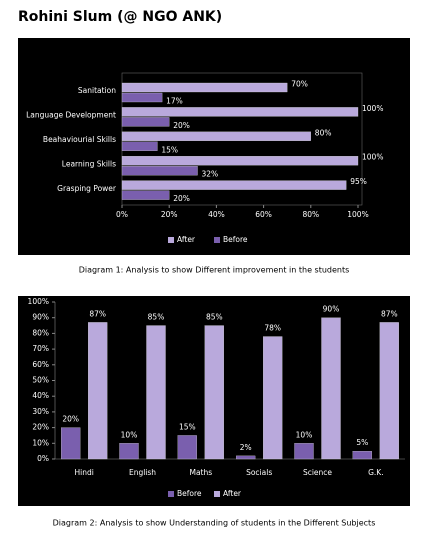  What do you see at coordinates (40, 380) in the screenshot?
I see `y-tick-label: 50%` at bounding box center [40, 380].